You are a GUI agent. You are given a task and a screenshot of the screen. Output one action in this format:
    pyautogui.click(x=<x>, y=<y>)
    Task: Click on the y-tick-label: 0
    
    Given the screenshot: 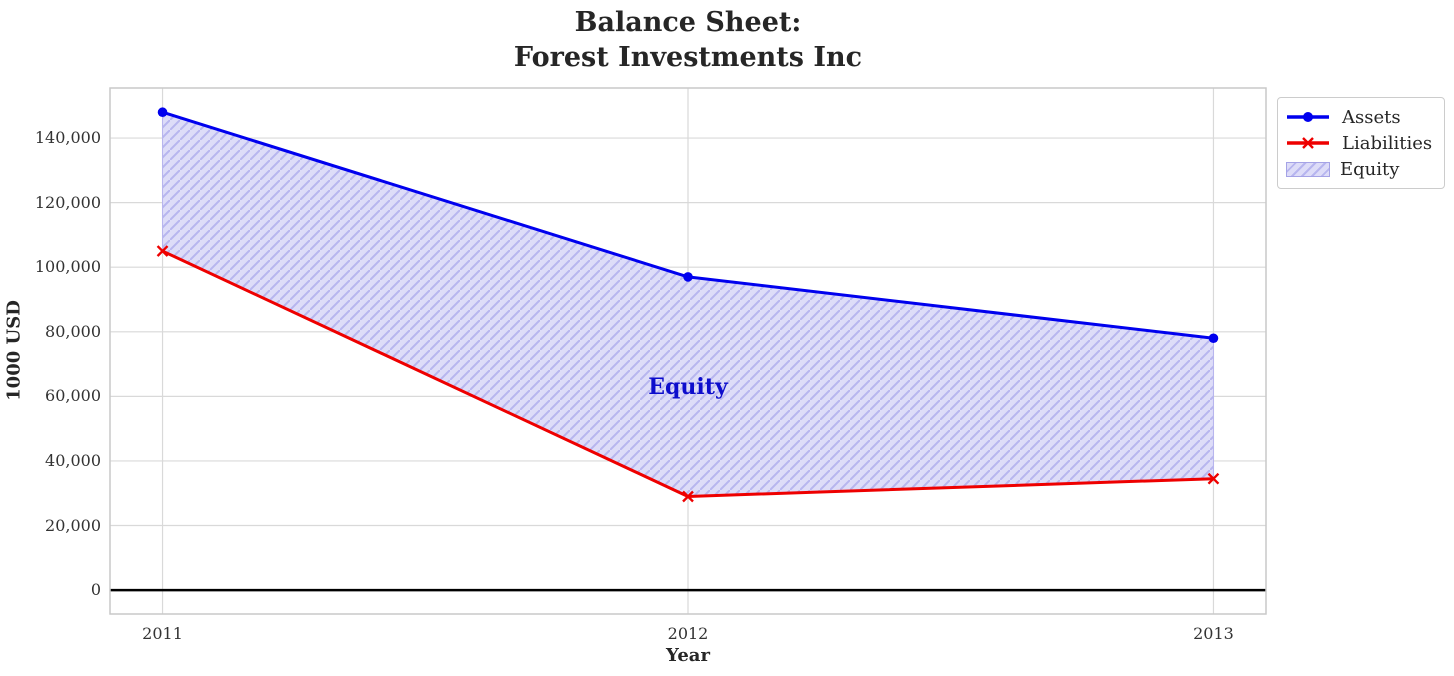 What is the action you would take?
    pyautogui.click(x=95, y=590)
    